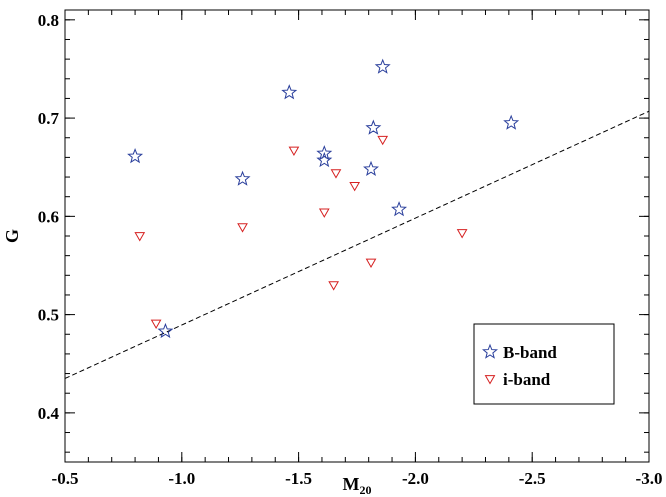 This screenshot has height=497, width=666. Describe the element at coordinates (527, 379) in the screenshot. I see `legend-label: i-band` at that location.